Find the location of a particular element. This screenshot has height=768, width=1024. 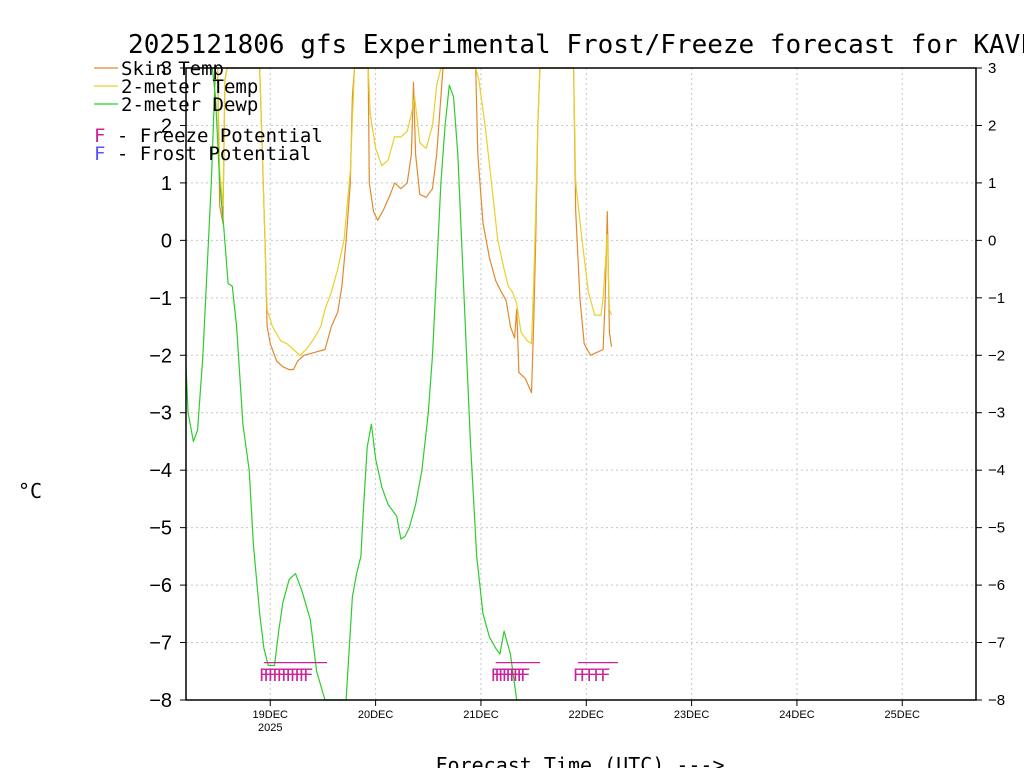

skin-legend-label: Skin Temp is located at coordinates (172, 69).